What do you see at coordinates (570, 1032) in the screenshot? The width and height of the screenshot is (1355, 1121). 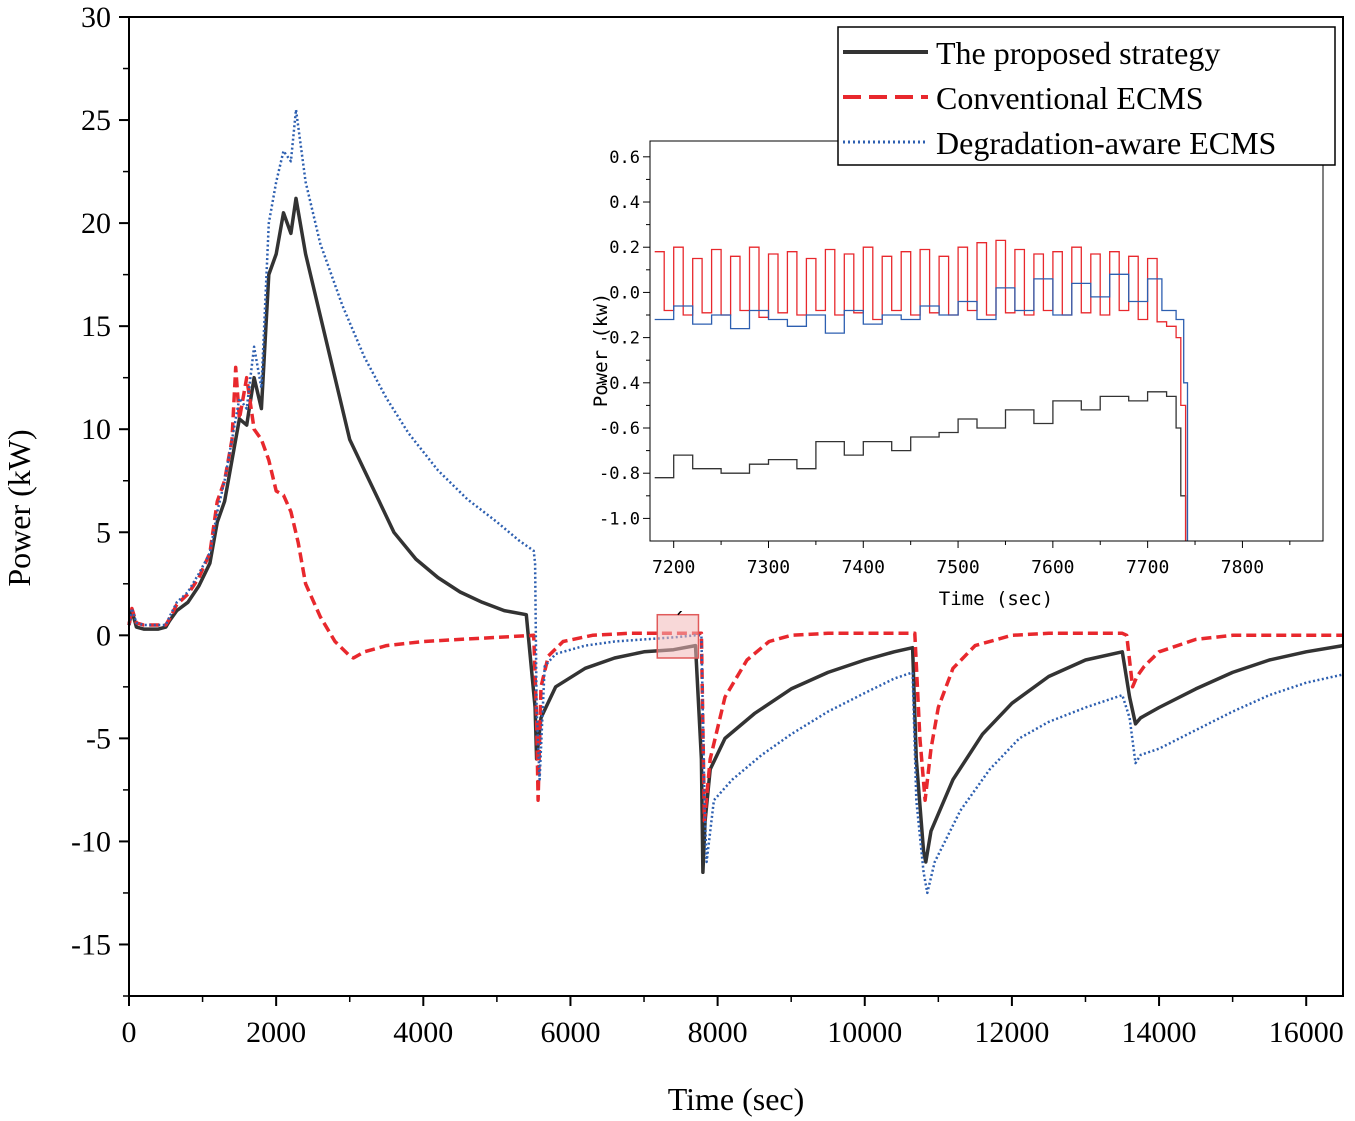 I see `main-x-tick-label: 6000` at bounding box center [570, 1032].